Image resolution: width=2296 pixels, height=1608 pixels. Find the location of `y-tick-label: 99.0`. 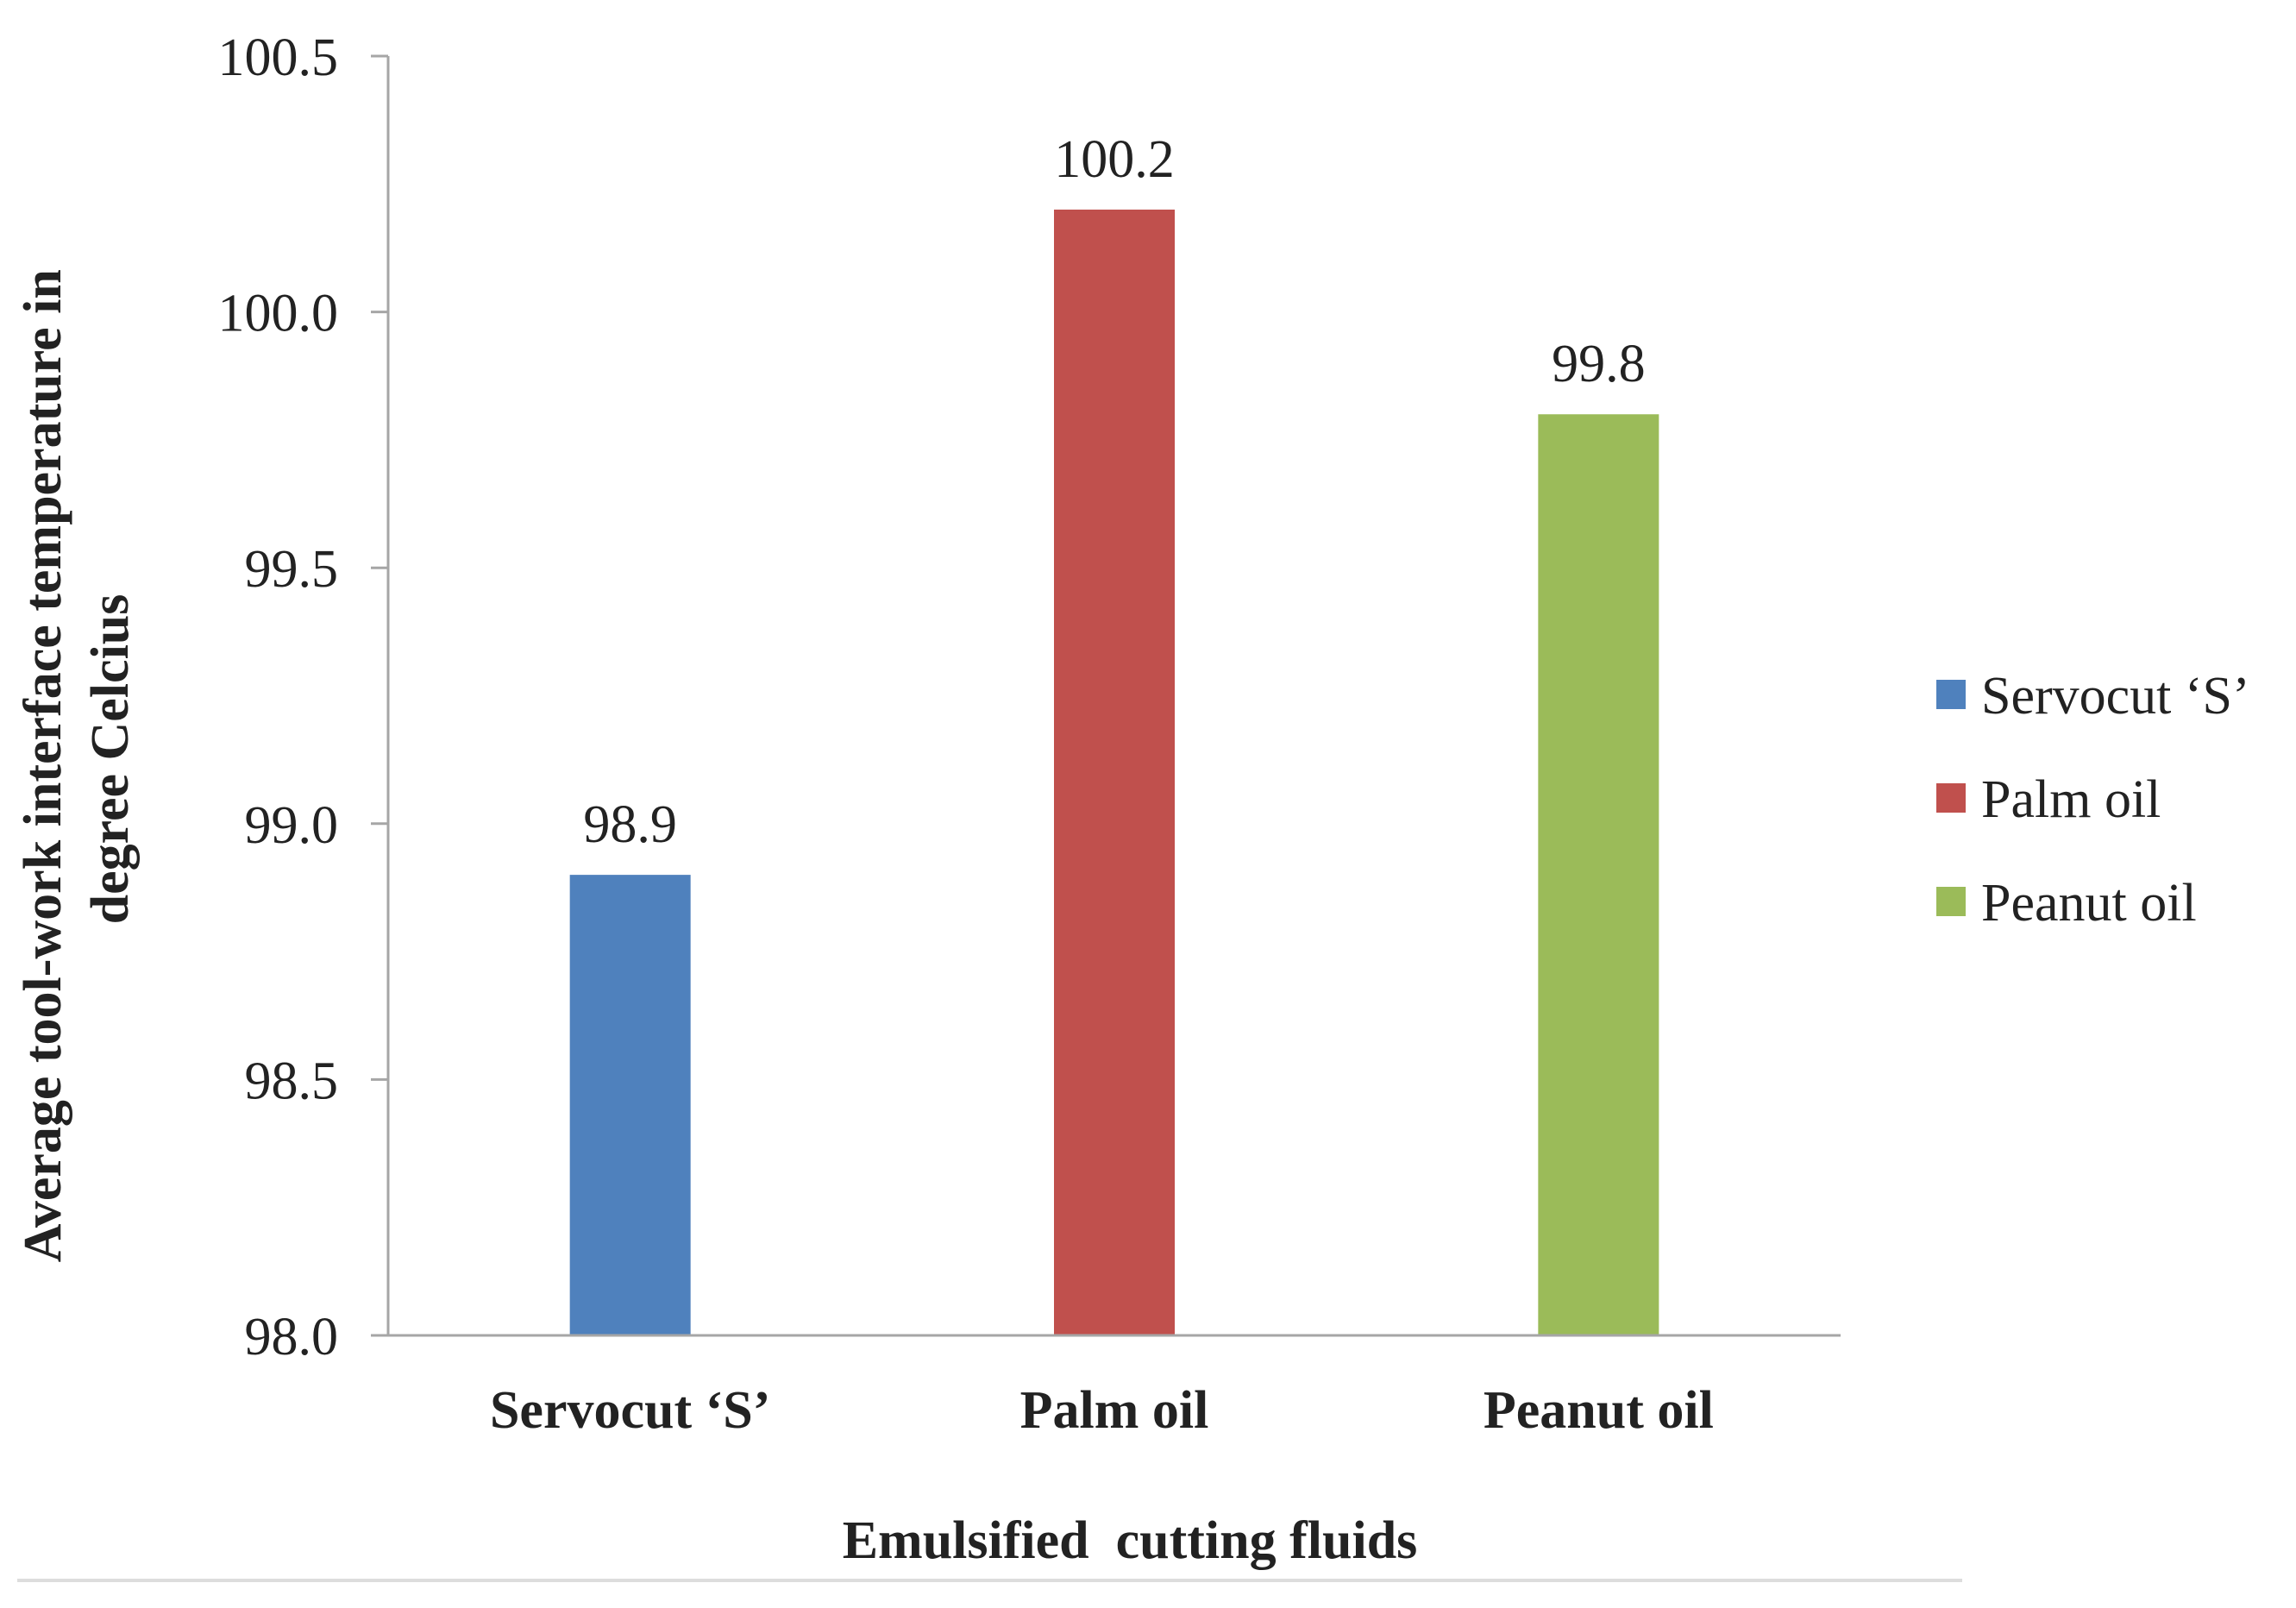

y-tick-label: 99.0 is located at coordinates (292, 825).